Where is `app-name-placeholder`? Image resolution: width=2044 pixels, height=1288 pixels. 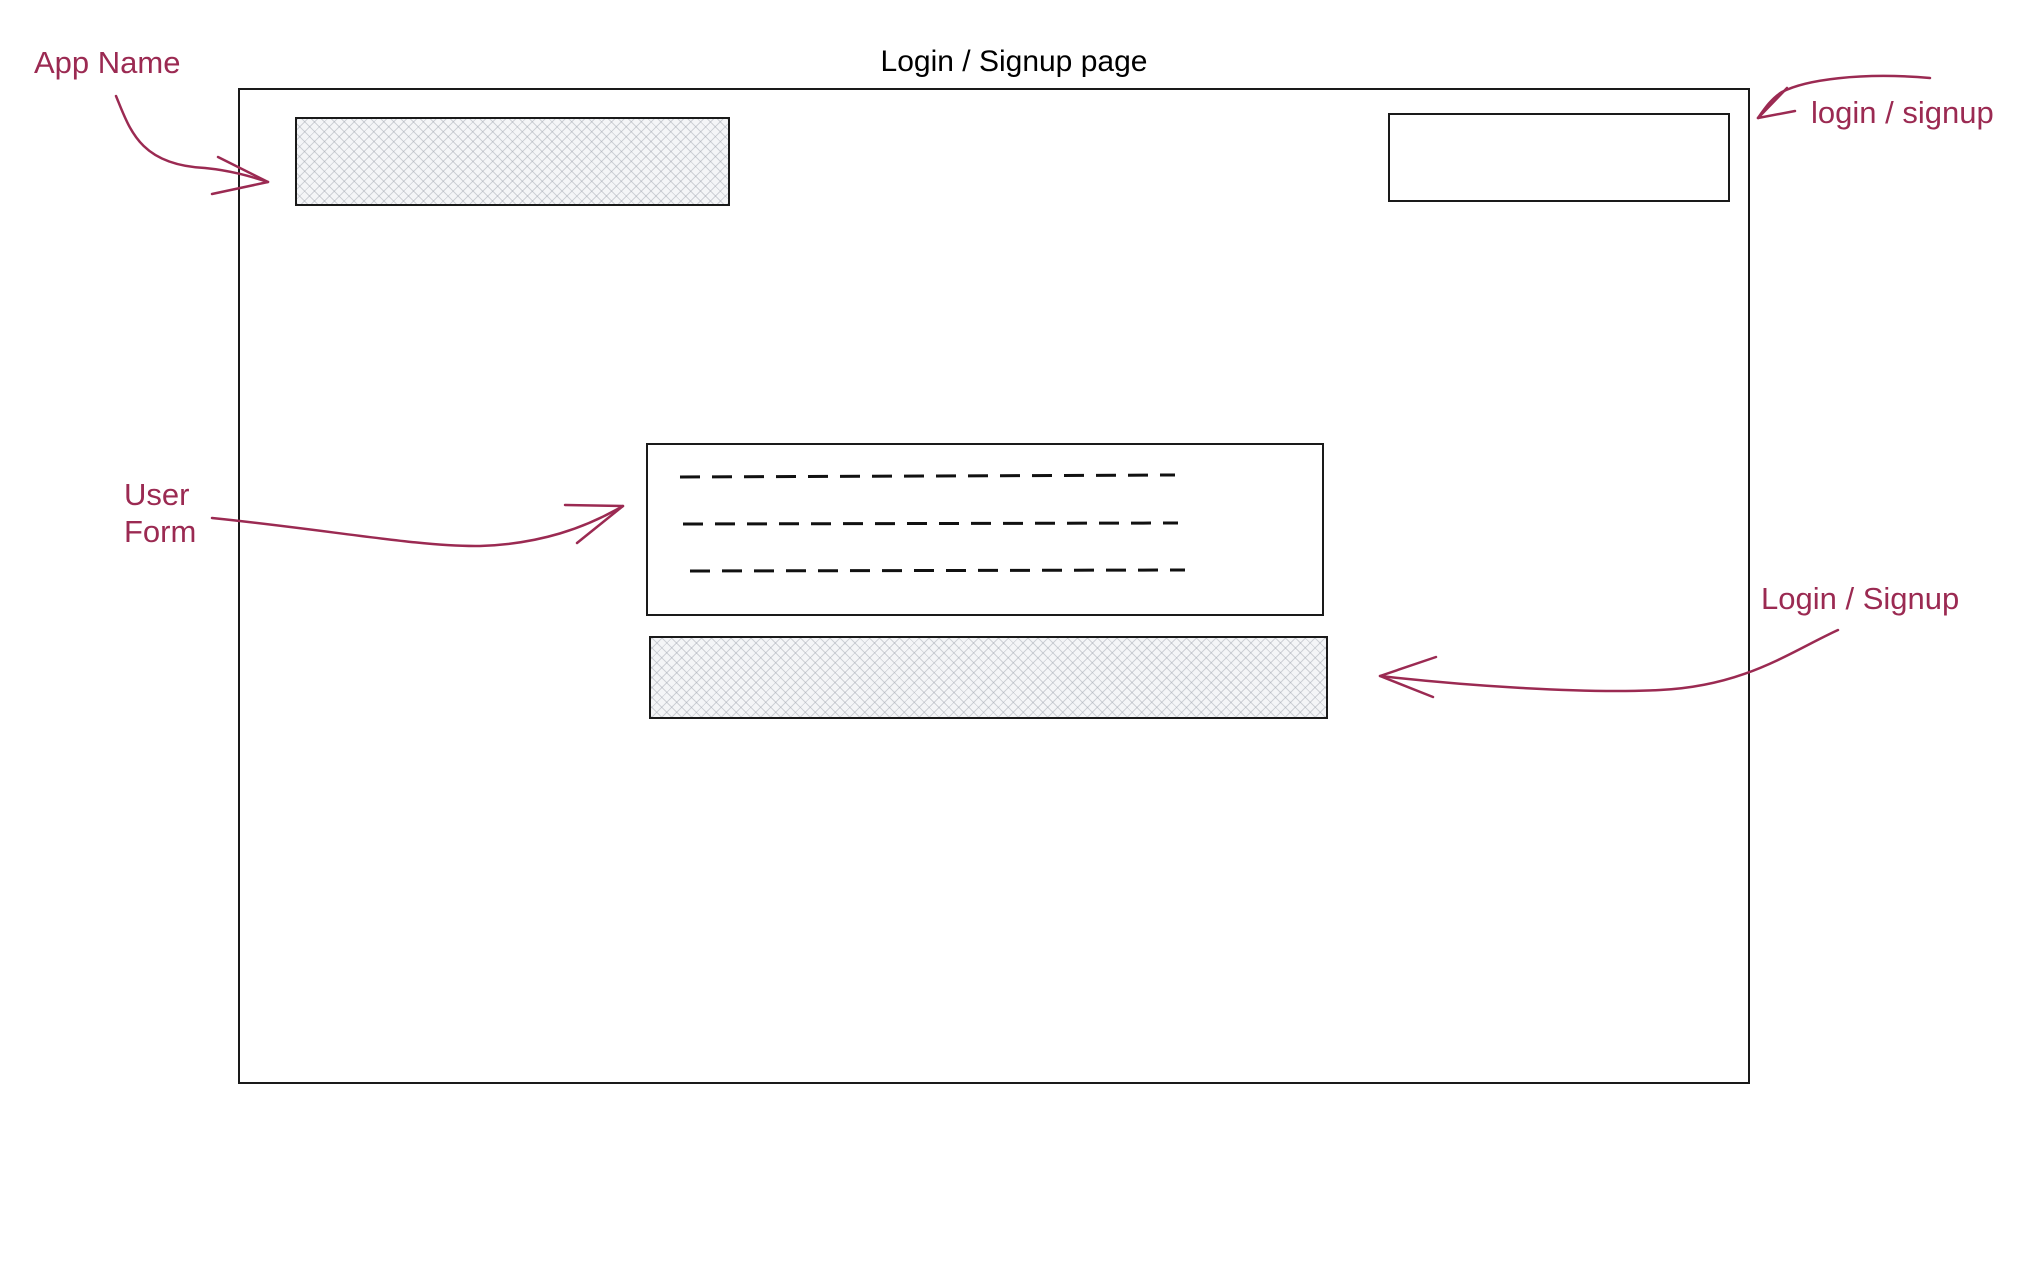
app-name-placeholder is located at coordinates (512, 161).